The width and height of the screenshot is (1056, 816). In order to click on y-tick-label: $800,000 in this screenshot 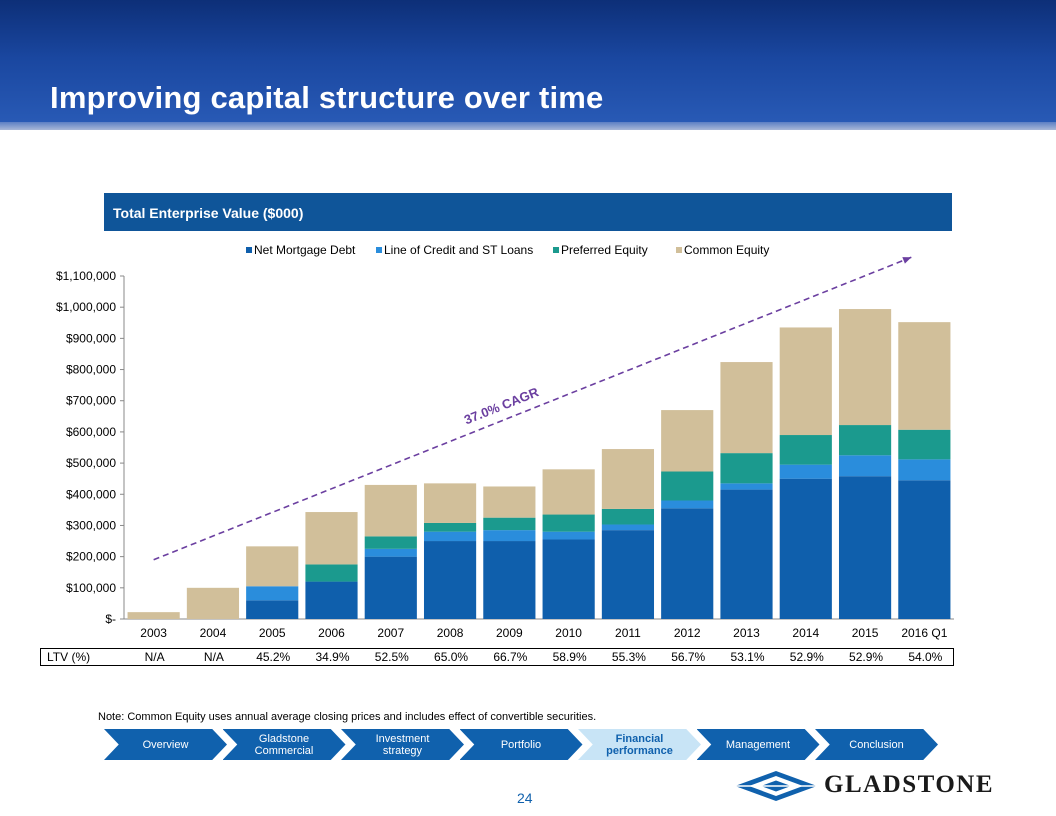, I will do `click(91, 370)`.